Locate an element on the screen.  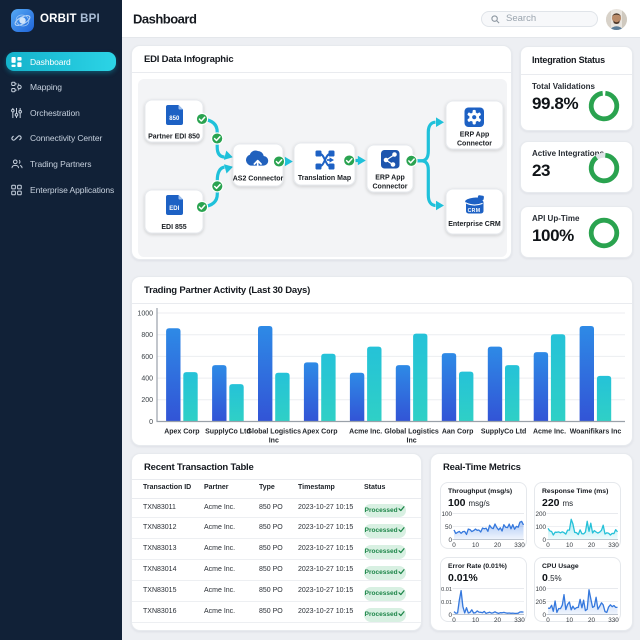
svg-text: CRM is located at coordinates (474, 211).